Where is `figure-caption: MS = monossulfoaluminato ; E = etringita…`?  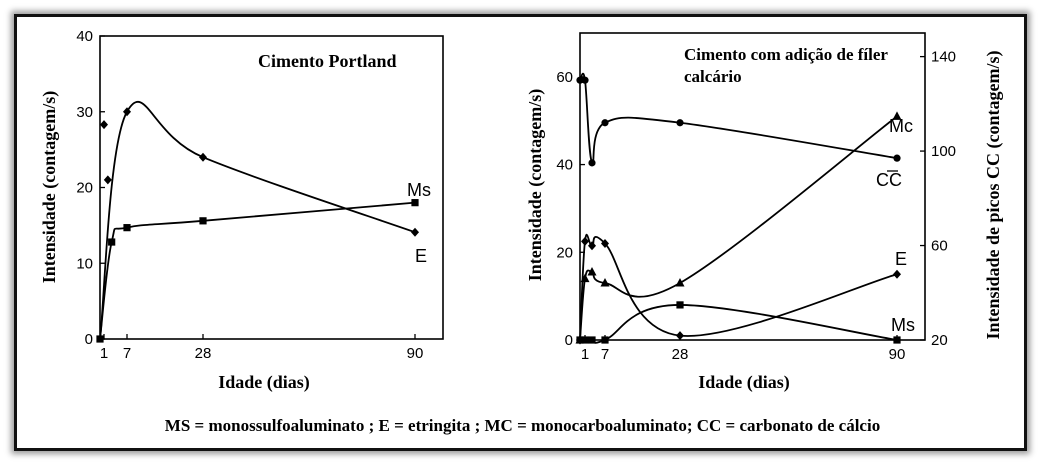
figure-caption: MS = monossulfoaluminato ; E = etringita… is located at coordinates (522, 425).